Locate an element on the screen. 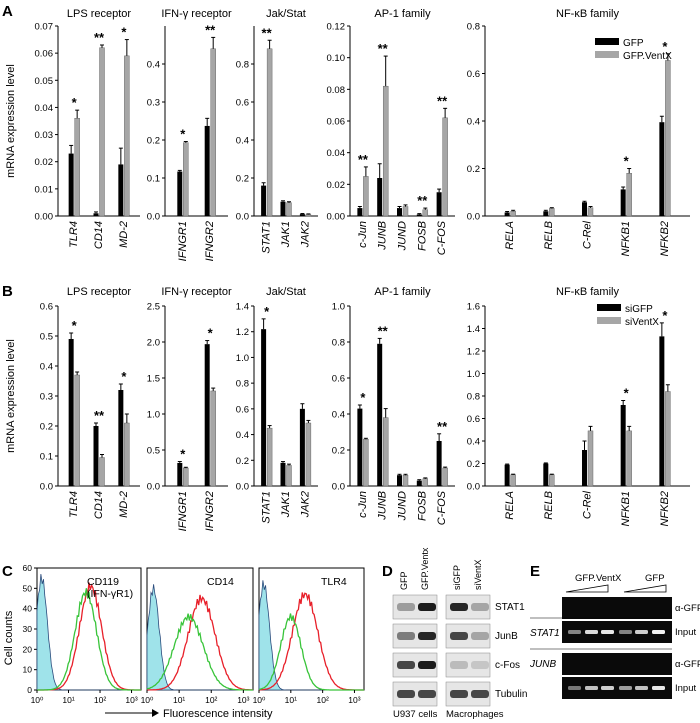  lane-label: GFP is located at coordinates (404, 580).